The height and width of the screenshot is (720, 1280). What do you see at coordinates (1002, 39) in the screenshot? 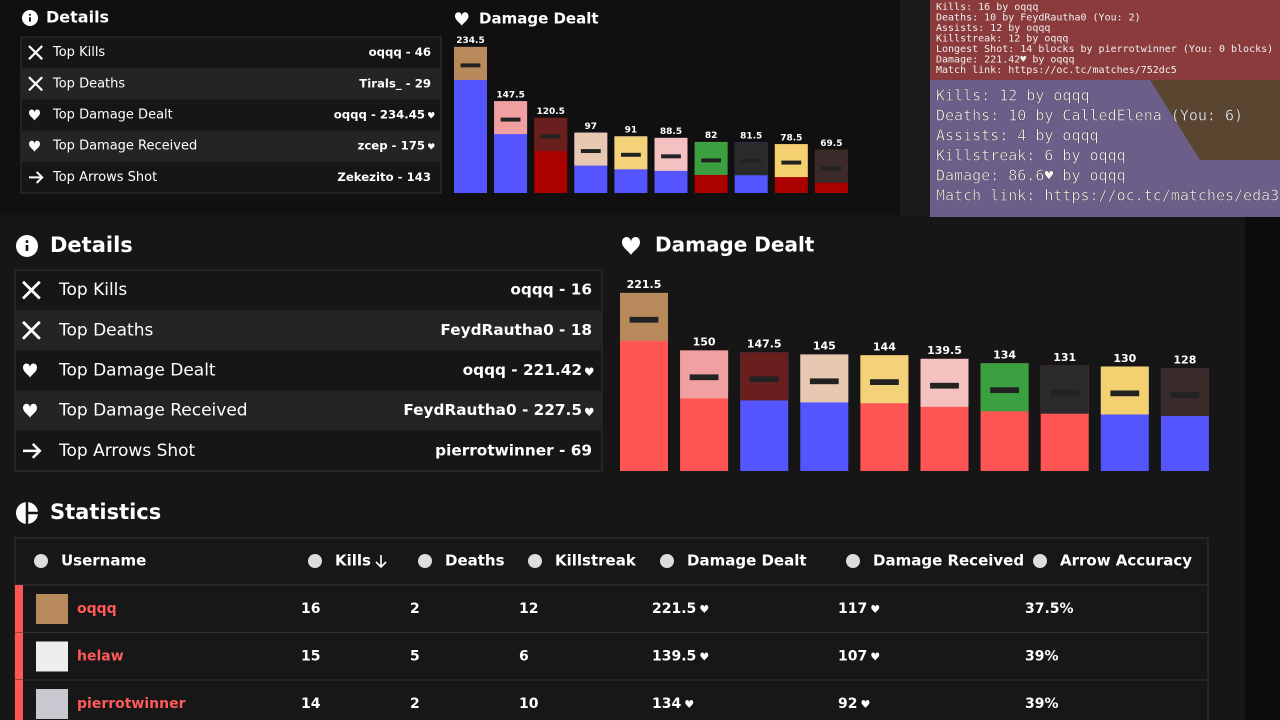
I see `chat-line: Killstreak: 12 by oqqq` at bounding box center [1002, 39].